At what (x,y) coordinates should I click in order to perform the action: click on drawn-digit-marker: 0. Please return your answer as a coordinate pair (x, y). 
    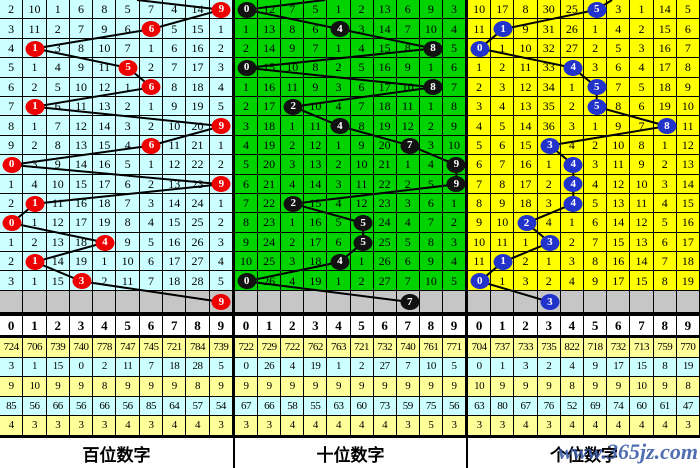
    Looking at the image, I should click on (12, 223).